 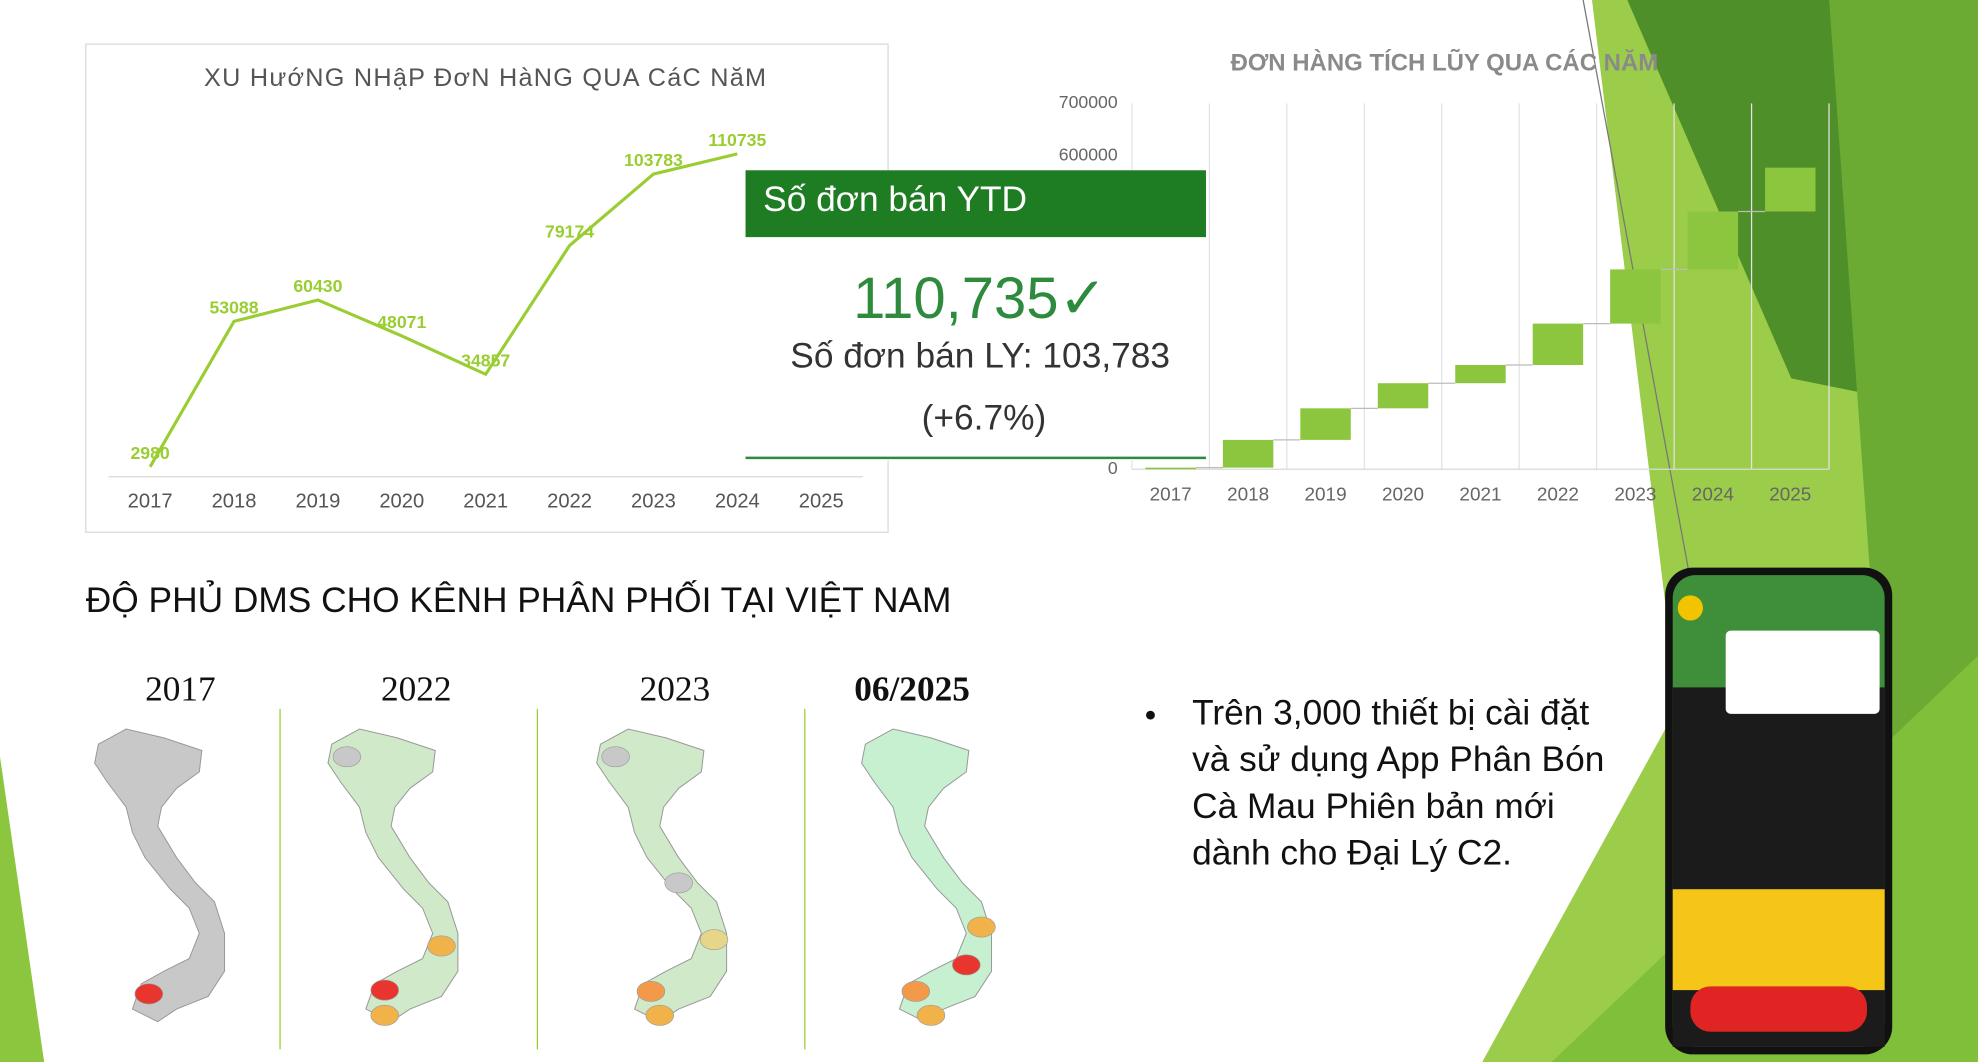 I want to click on map-year: 2023, so click(x=675, y=689).